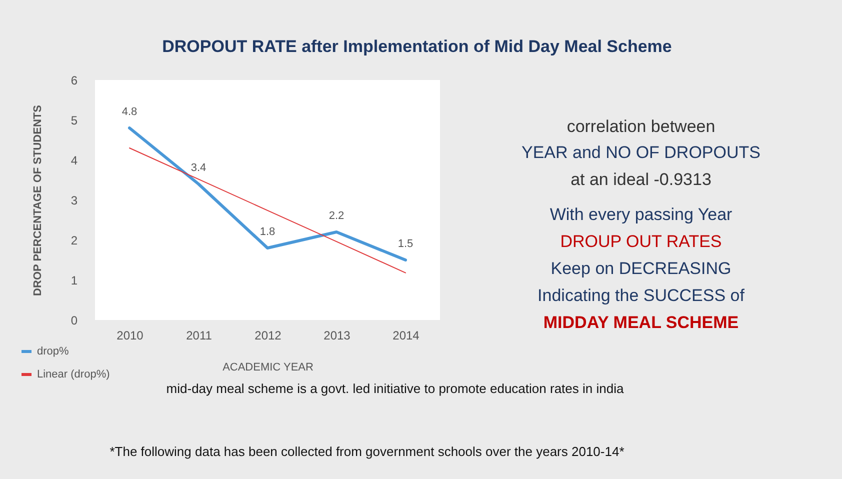 This screenshot has height=479, width=842. Describe the element at coordinates (73, 374) in the screenshot. I see `legend-label: Linear (drop%)` at that location.